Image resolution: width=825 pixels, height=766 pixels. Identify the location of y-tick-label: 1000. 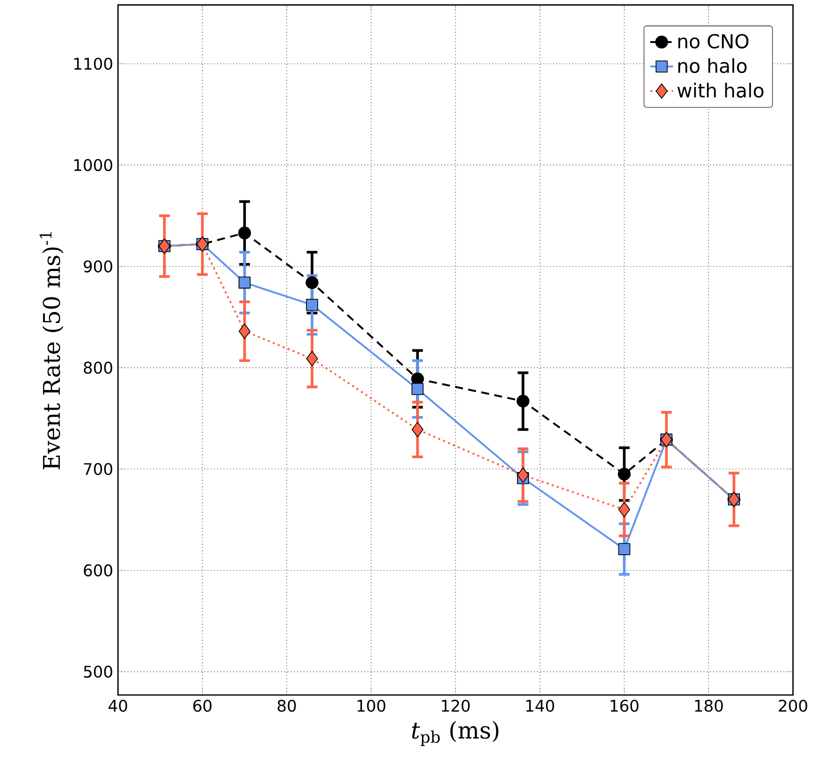
(93, 165).